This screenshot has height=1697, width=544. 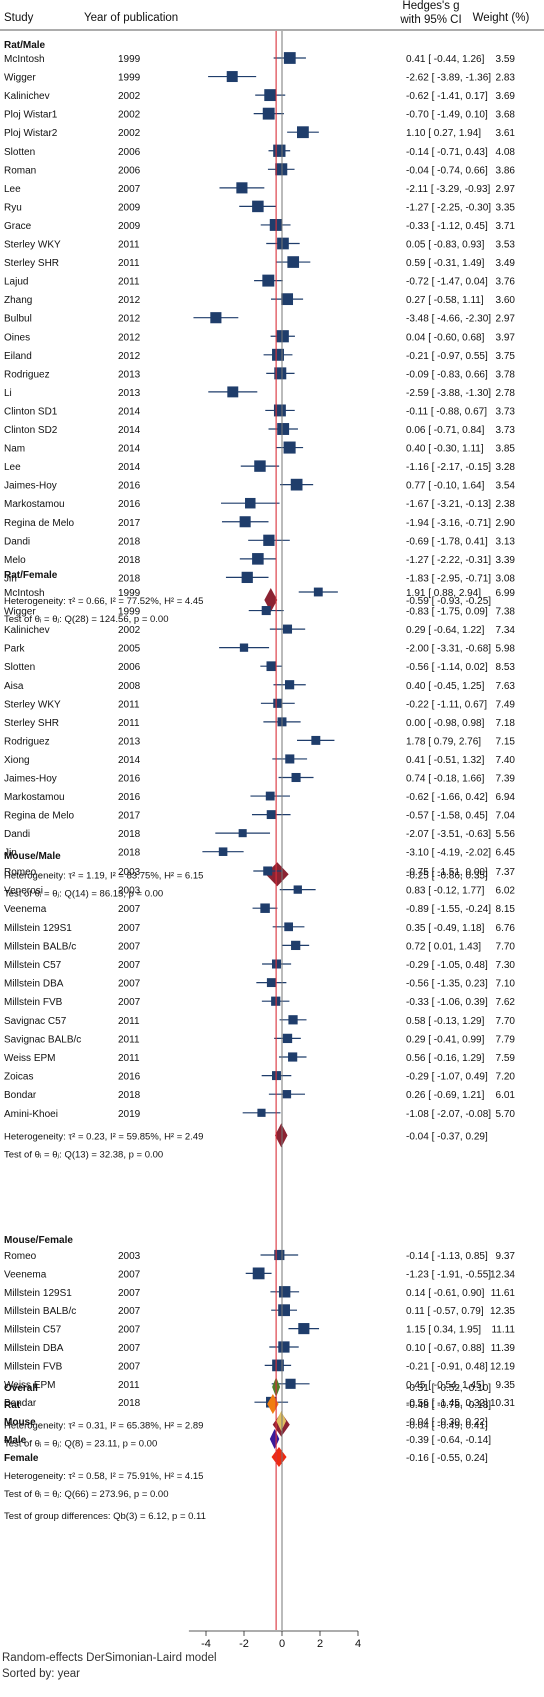 What do you see at coordinates (430, 20) in the screenshot?
I see `header-effect-2: with 95% CI` at bounding box center [430, 20].